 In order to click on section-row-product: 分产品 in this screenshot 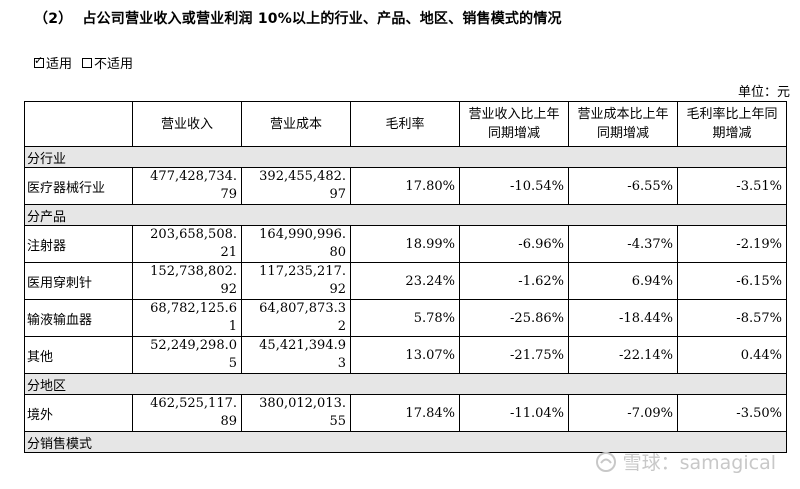, I will do `click(405, 215)`.